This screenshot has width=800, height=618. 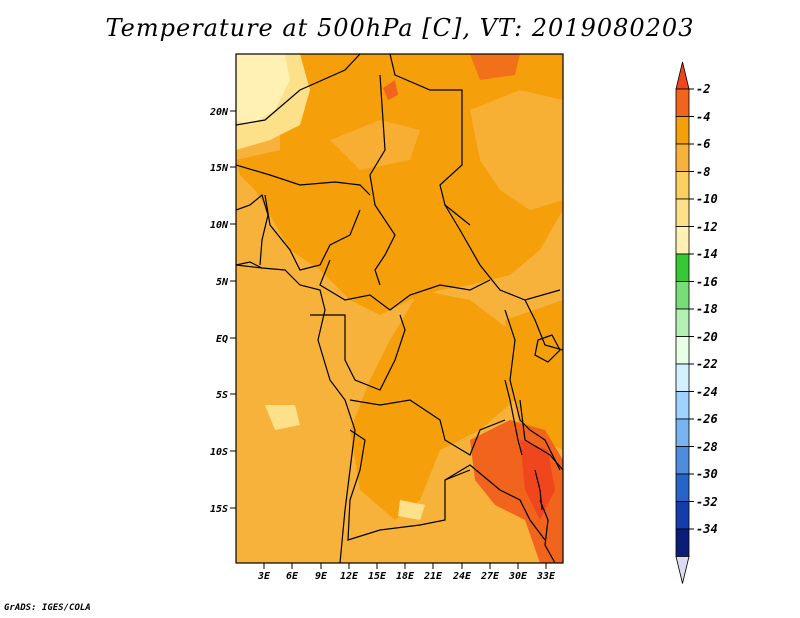 I want to click on lat-label: 15N, so click(x=219, y=168).